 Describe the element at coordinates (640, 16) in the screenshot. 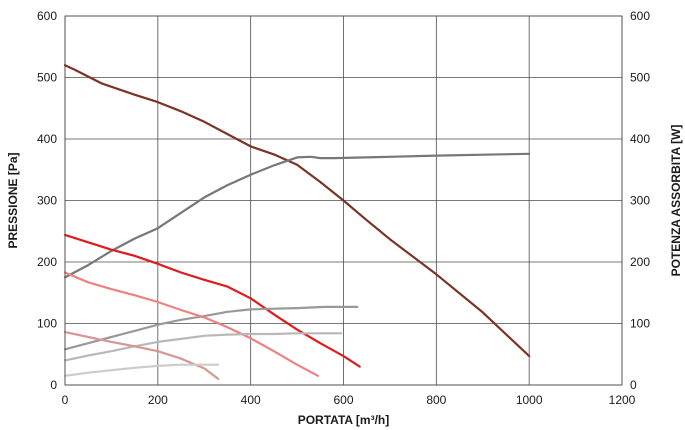

I see `y-tick-label-right: 600` at that location.